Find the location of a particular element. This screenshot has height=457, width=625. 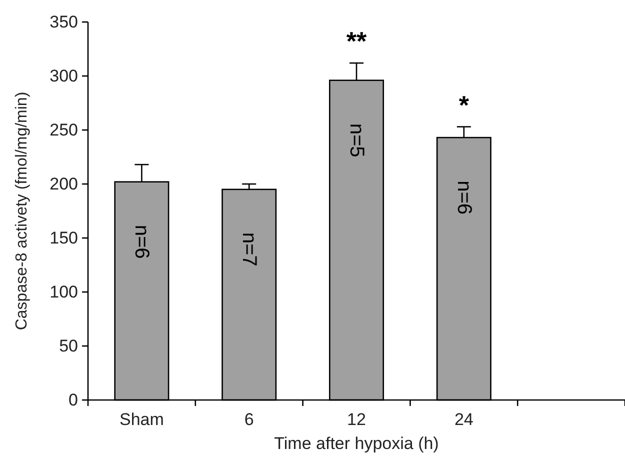

y-tick-label: 100 is located at coordinates (64, 292).